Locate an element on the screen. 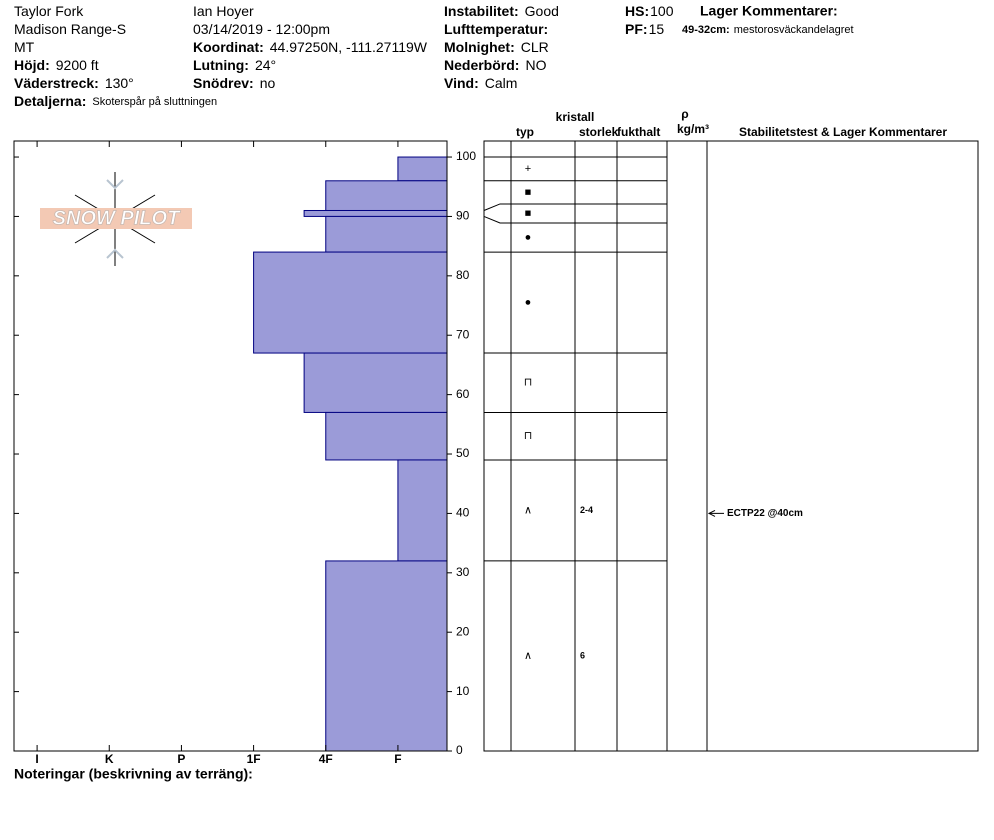  y-tick-label: 100 is located at coordinates (466, 156).